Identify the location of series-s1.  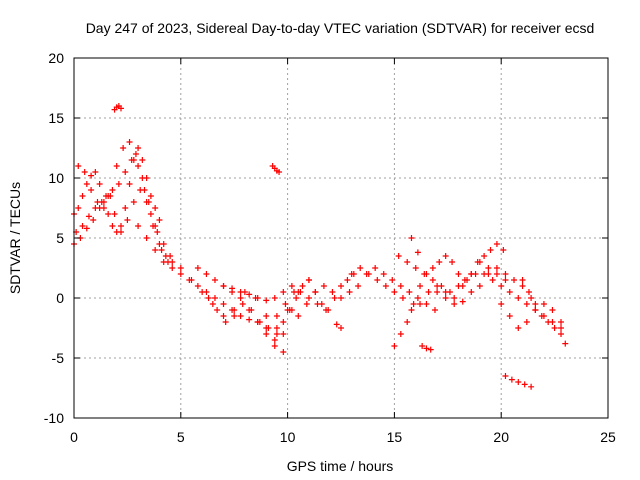
(117, 190).